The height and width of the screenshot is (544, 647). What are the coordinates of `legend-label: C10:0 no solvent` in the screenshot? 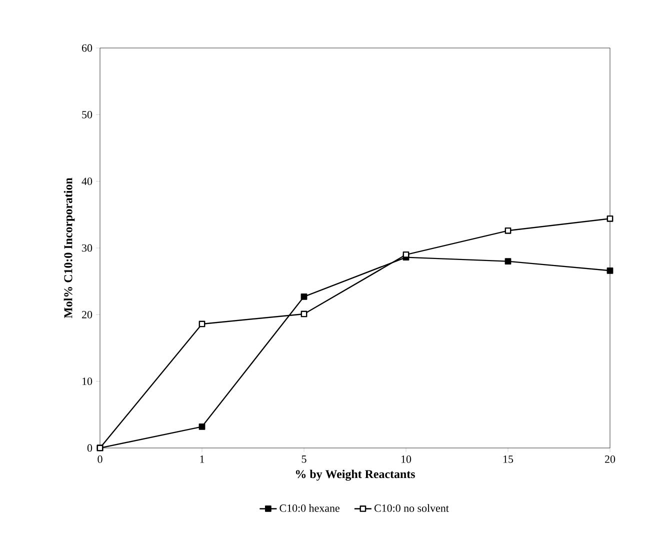 It's located at (411, 508).